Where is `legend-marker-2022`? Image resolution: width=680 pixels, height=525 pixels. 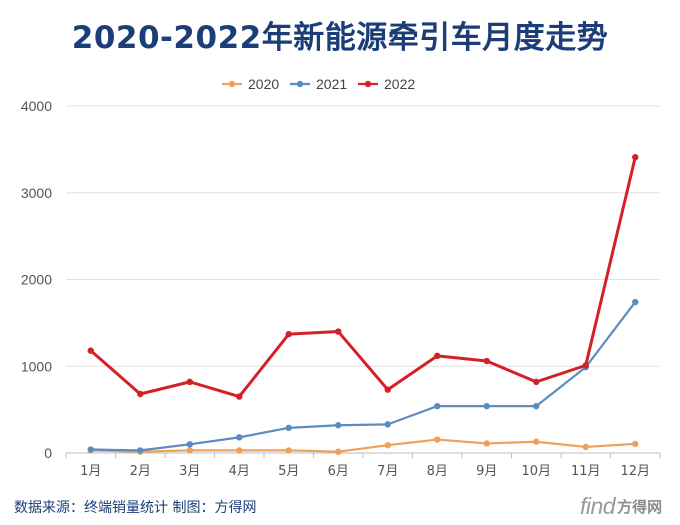 legend-marker-2022 is located at coordinates (368, 84).